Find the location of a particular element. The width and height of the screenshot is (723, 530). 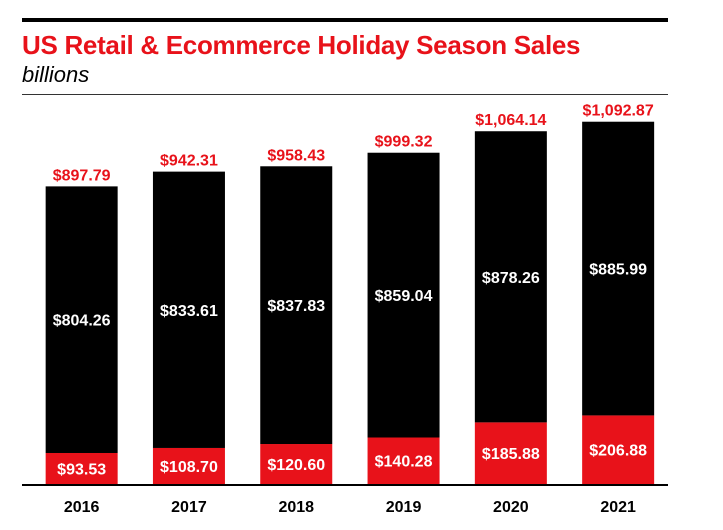

label-total-2016: $897.79 is located at coordinates (82, 175).